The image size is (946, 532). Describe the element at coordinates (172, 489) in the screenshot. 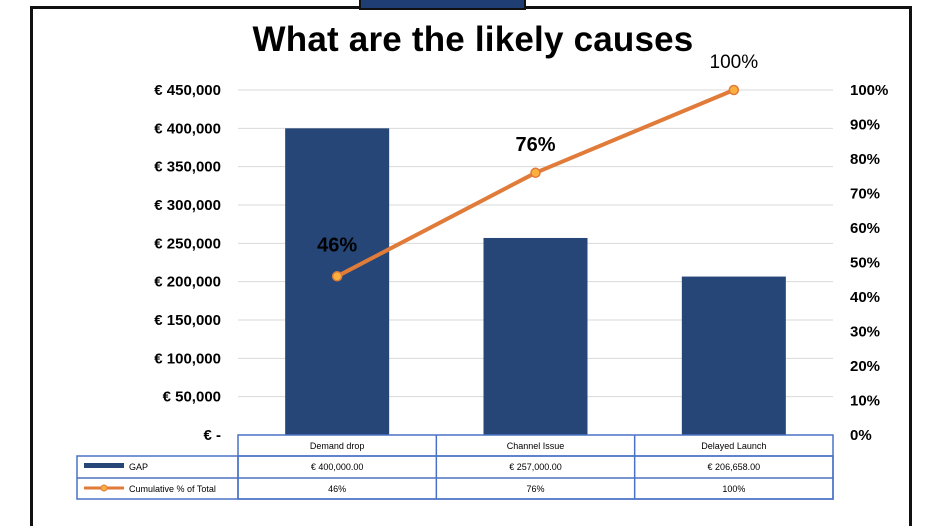

I see `table-series-label: Cumulative % of Total` at that location.